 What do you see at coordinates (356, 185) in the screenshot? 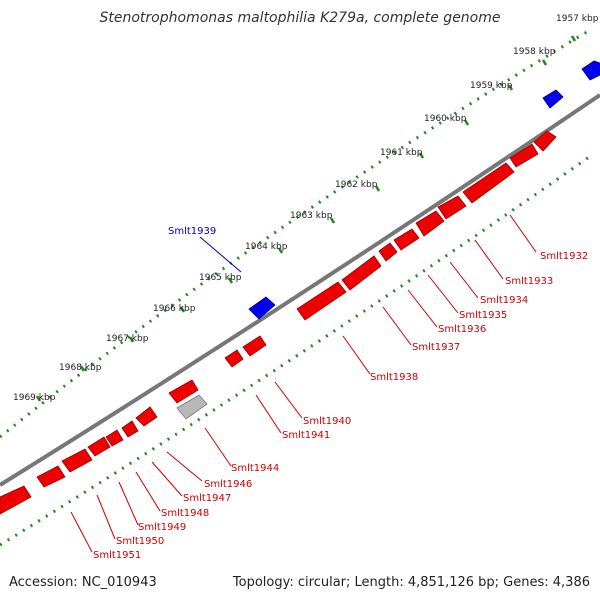
I see `ruler-label: 1962 kbp` at bounding box center [356, 185].